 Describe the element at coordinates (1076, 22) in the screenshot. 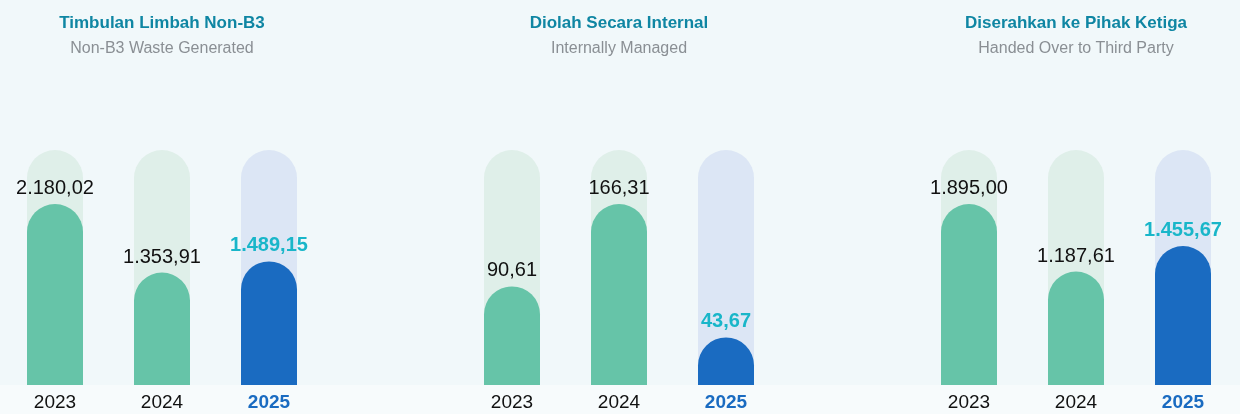

I see `chart-title: Diserahkan ke Pihak Ketiga` at that location.